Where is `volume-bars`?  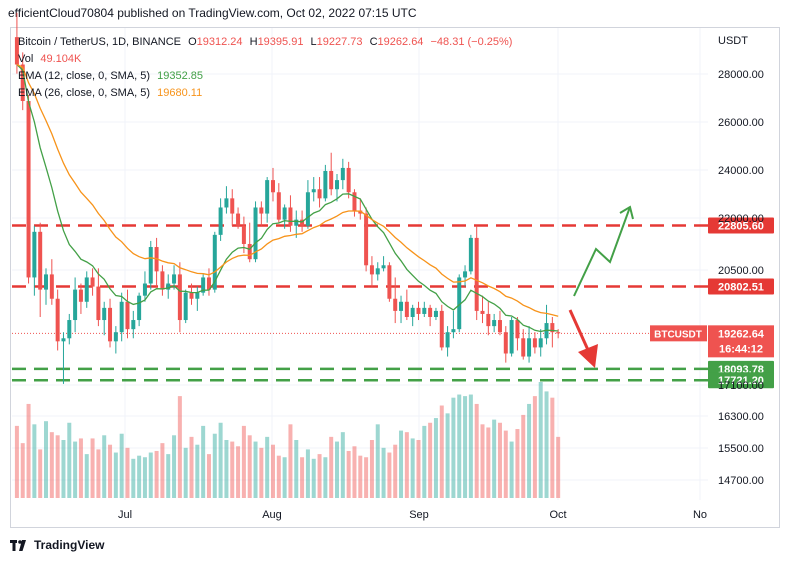 volume-bars is located at coordinates (287, 440).